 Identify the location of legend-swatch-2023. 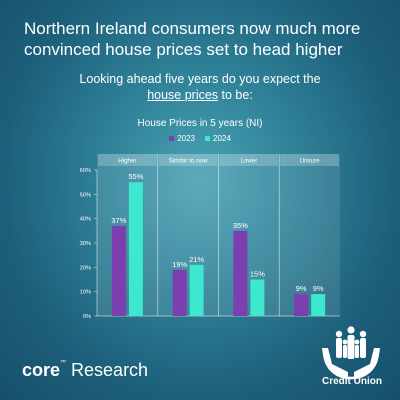
(172, 139).